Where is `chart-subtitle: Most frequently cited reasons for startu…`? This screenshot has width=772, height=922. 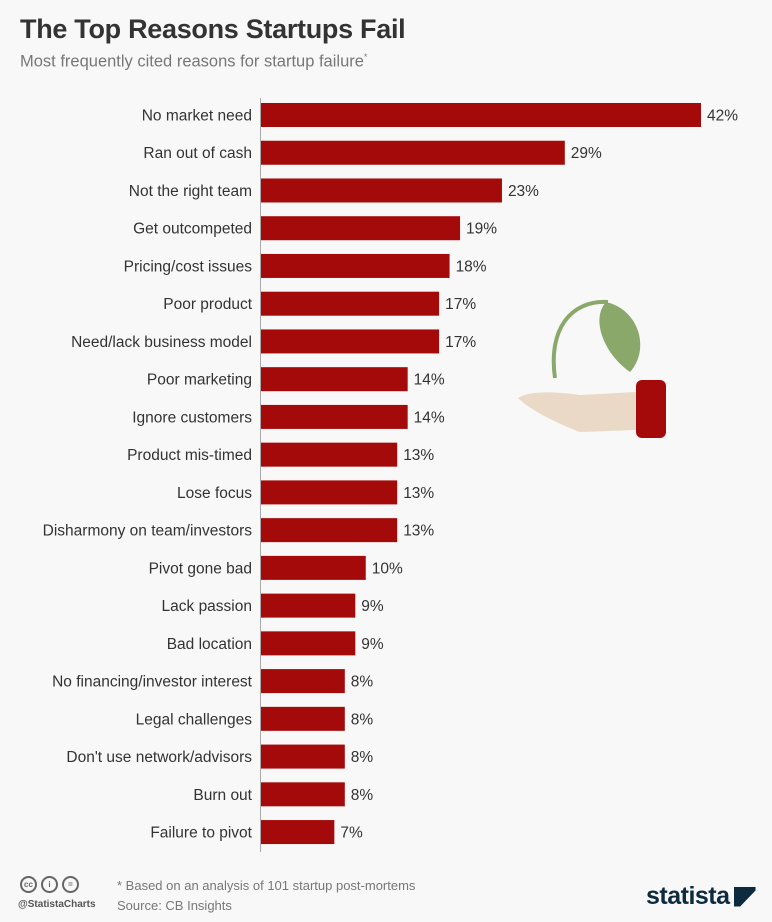
chart-subtitle: Most frequently cited reasons for startu… is located at coordinates (193, 62).